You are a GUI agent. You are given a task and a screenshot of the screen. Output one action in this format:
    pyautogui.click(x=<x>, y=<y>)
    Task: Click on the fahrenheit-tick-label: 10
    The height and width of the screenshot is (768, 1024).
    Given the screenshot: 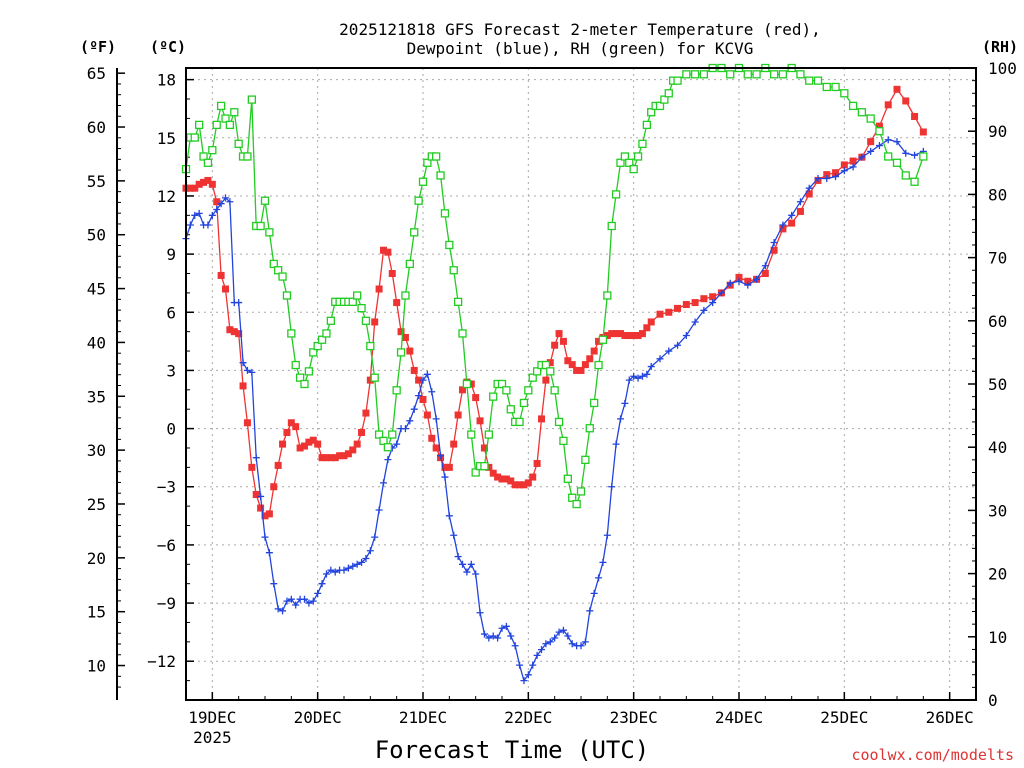 What is the action you would take?
    pyautogui.click(x=96, y=666)
    